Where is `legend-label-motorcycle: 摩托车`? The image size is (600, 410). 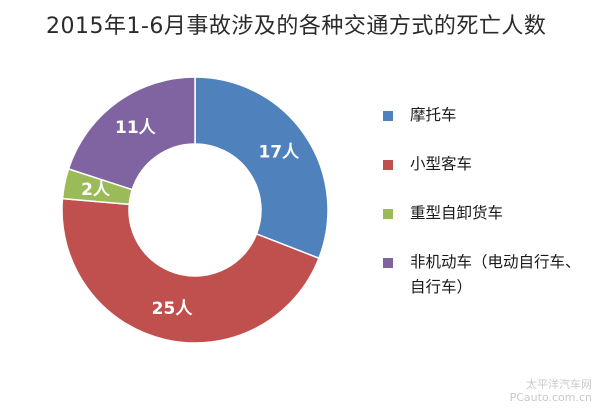 legend-label-motorcycle: 摩托车 is located at coordinates (433, 115).